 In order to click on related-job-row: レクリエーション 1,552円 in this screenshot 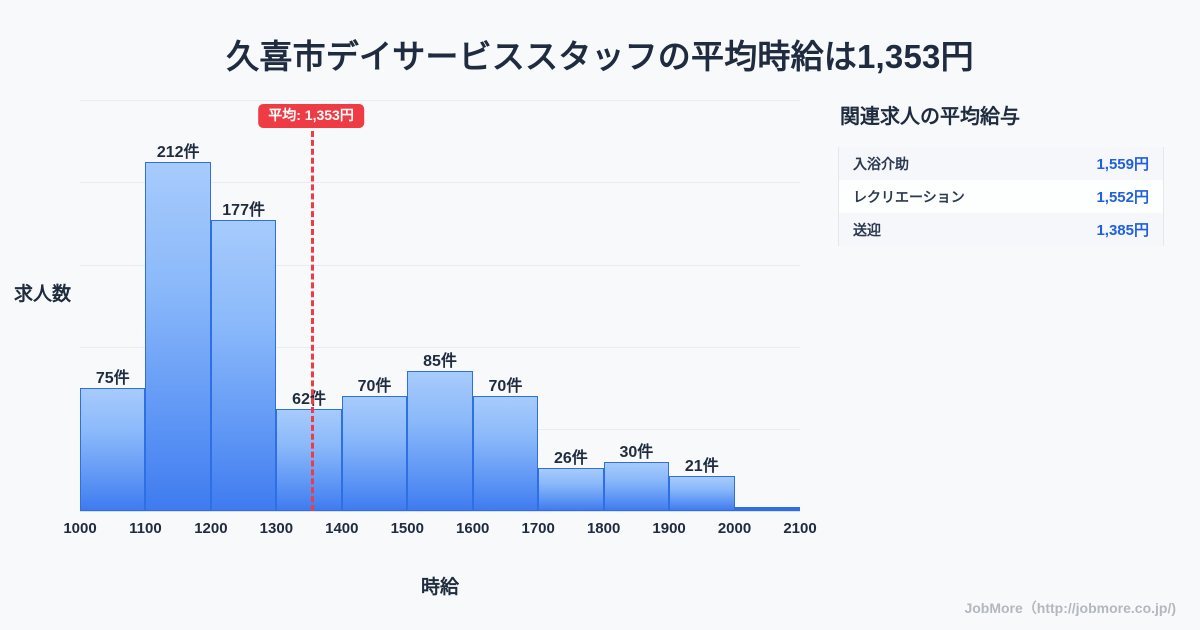, I will do `click(1001, 196)`.